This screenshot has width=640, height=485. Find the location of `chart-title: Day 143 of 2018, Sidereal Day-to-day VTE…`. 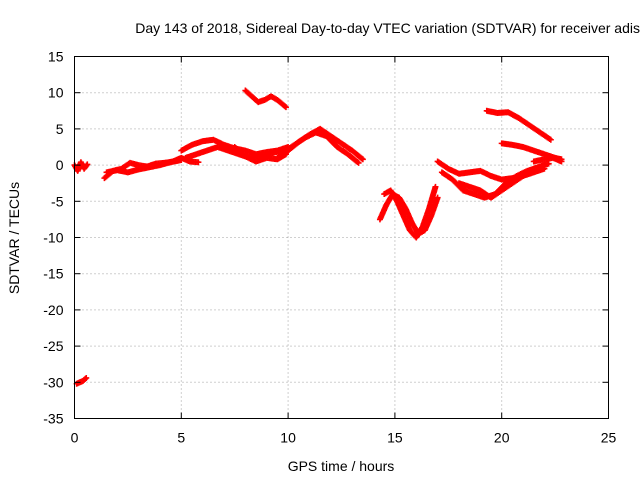

chart-title: Day 143 of 2018, Sidereal Day-to-day VTE… is located at coordinates (387, 28).